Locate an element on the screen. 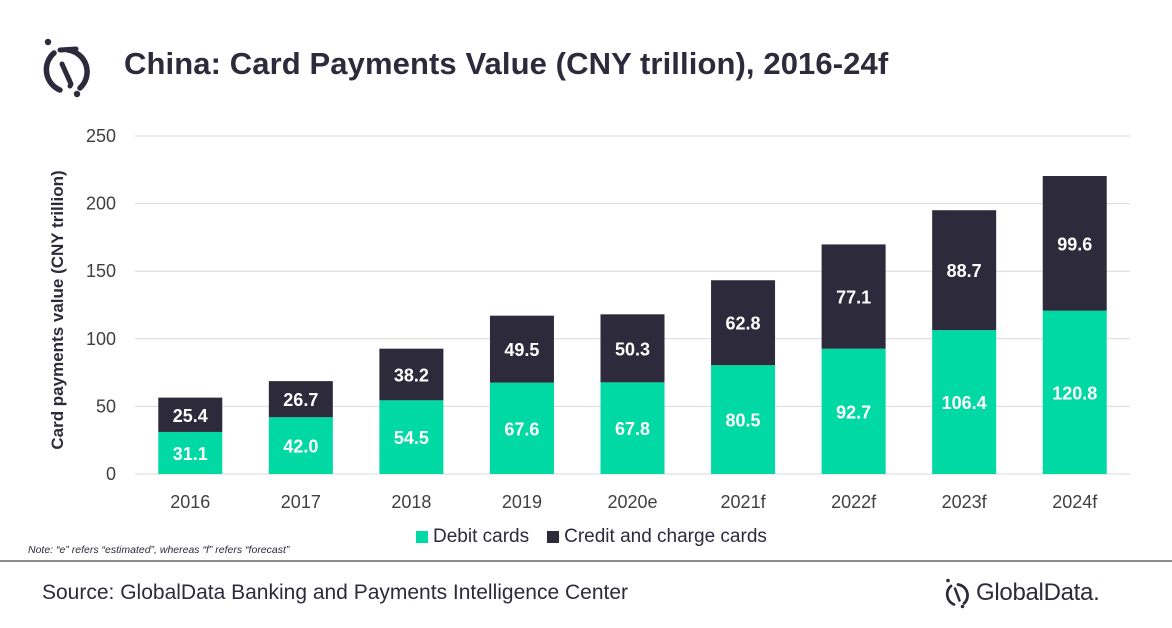 This screenshot has height=628, width=1172. data-label: 62.8 is located at coordinates (743, 324).